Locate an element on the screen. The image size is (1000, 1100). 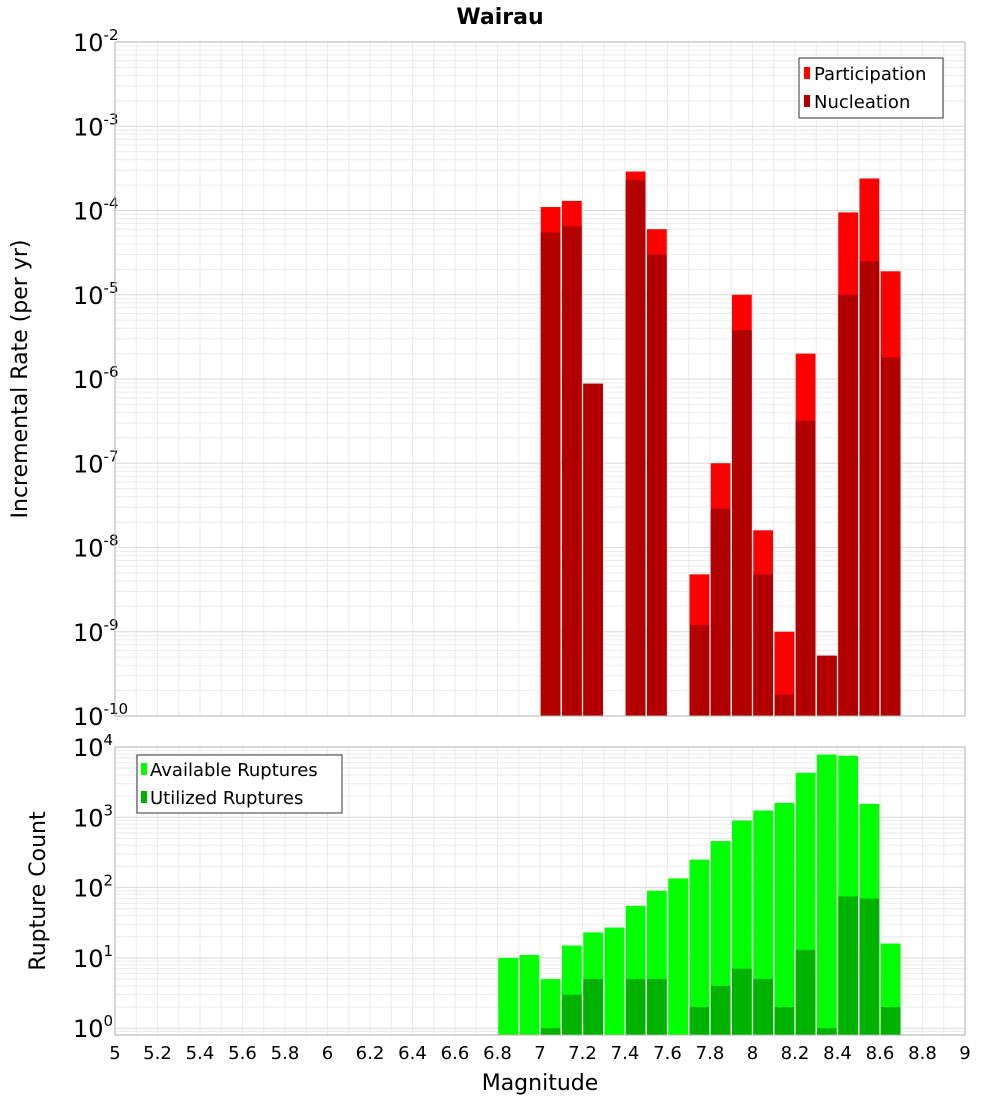
available-ruptures-bars is located at coordinates (699, 894).